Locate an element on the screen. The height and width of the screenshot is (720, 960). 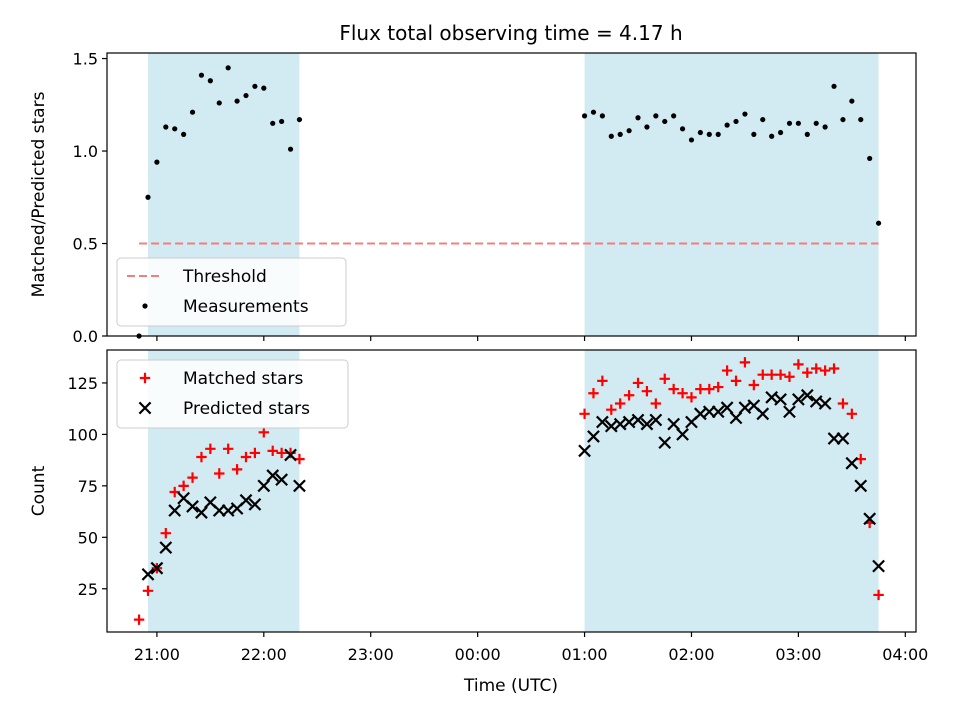
legend: Matched stars Predicted stars is located at coordinates (232, 394).